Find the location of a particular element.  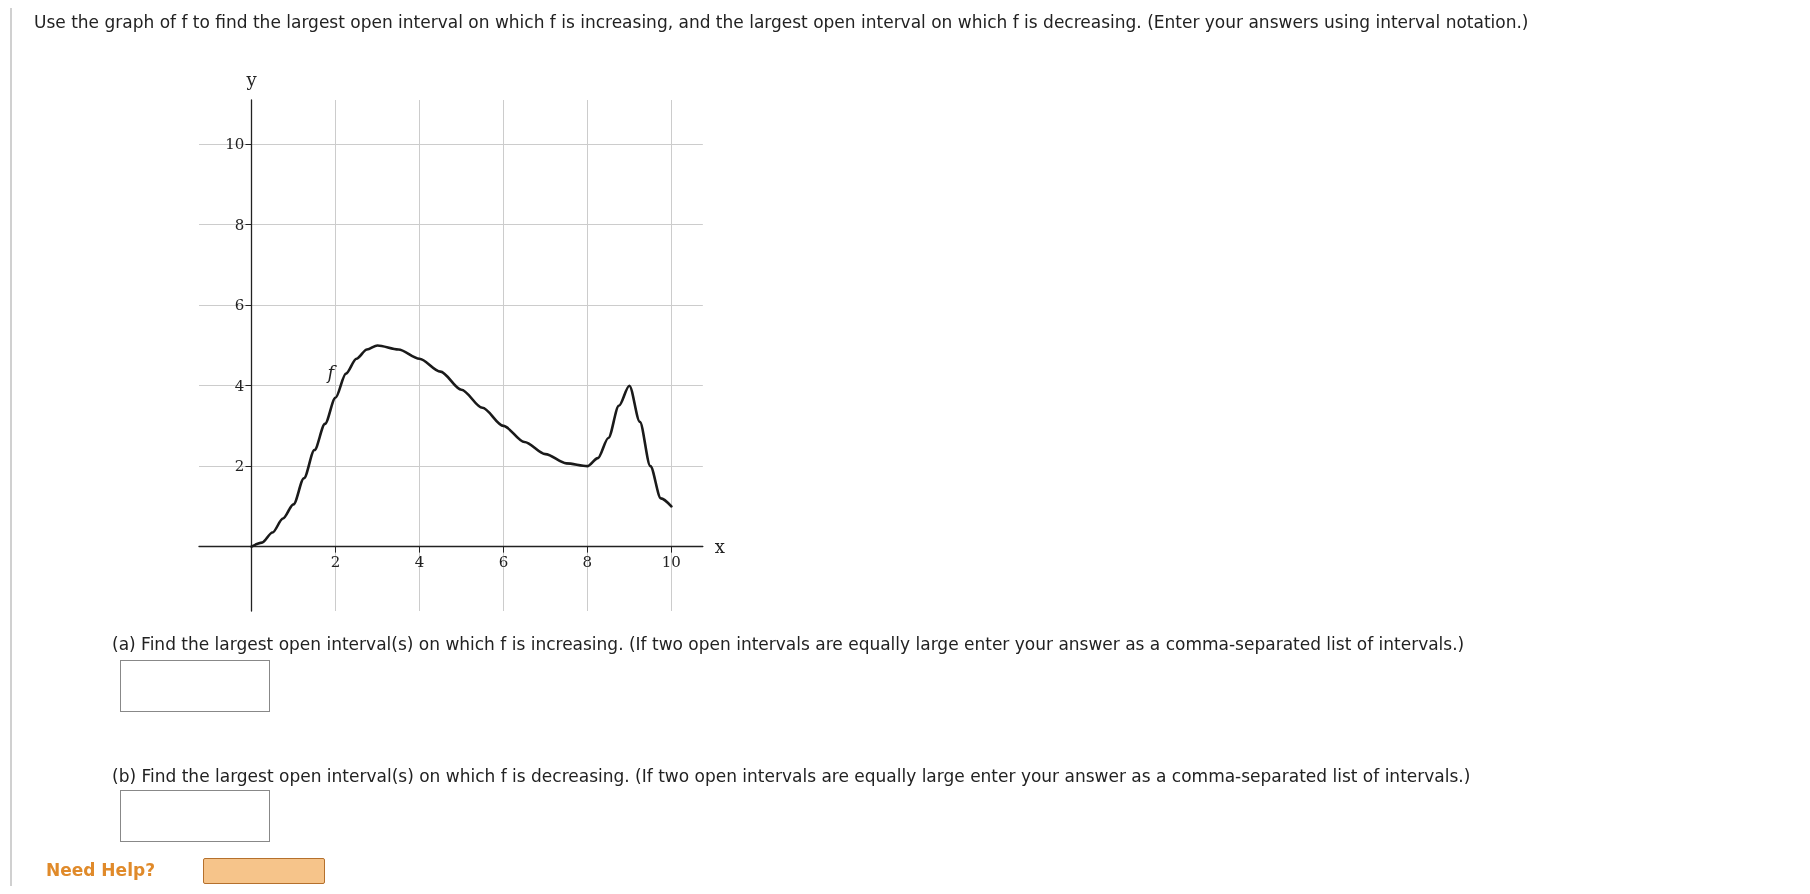

y-tick-label: 6 is located at coordinates (239, 305).